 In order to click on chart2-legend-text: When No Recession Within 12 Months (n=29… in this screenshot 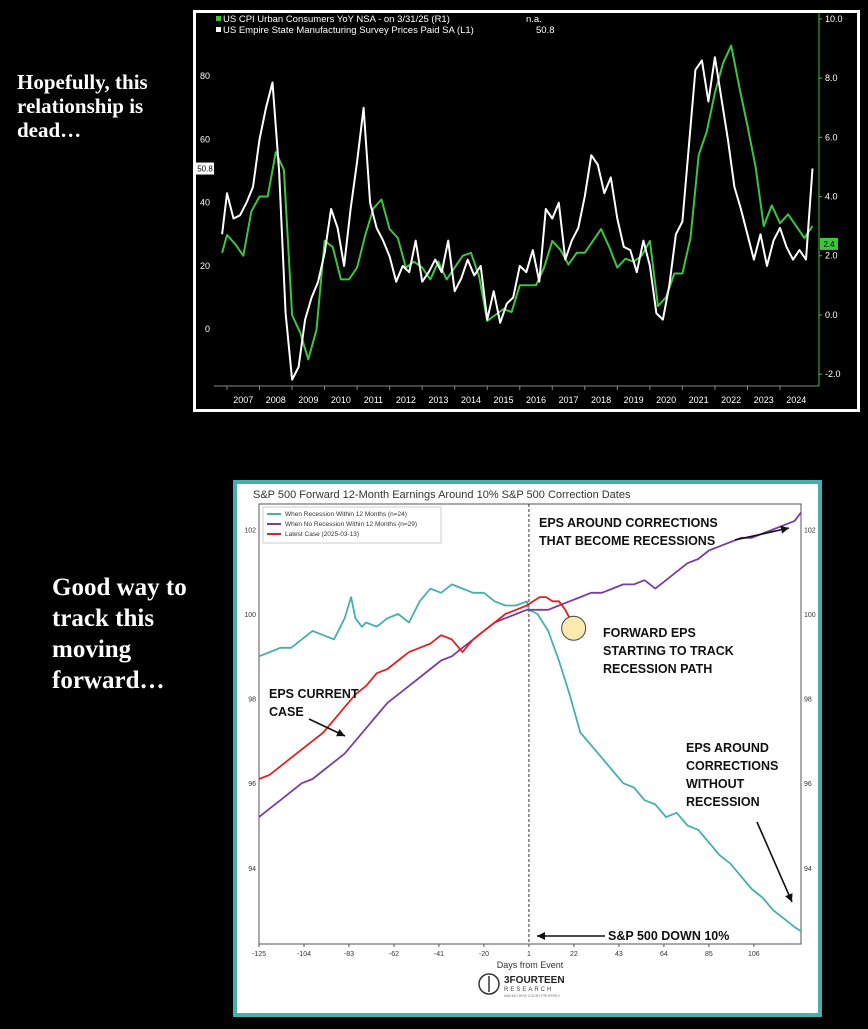, I will do `click(351, 524)`.